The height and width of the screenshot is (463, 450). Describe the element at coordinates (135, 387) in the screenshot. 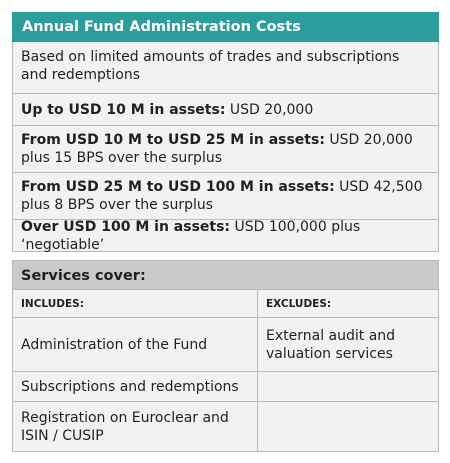

I see `service-cell: Subscriptions and redemptions` at that location.